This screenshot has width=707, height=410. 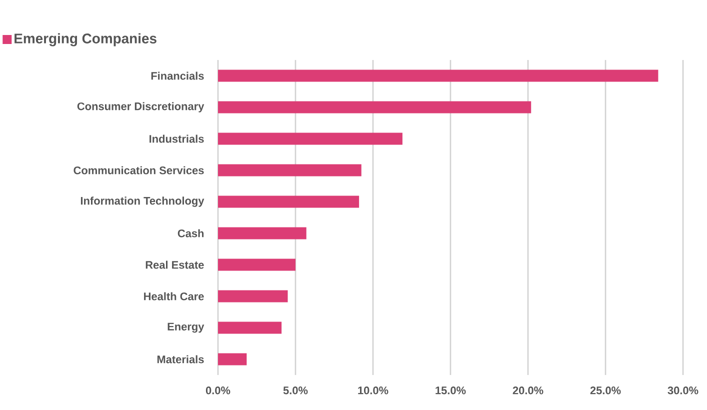 I want to click on y-tick-label: Consumer Discretionary, so click(x=140, y=107).